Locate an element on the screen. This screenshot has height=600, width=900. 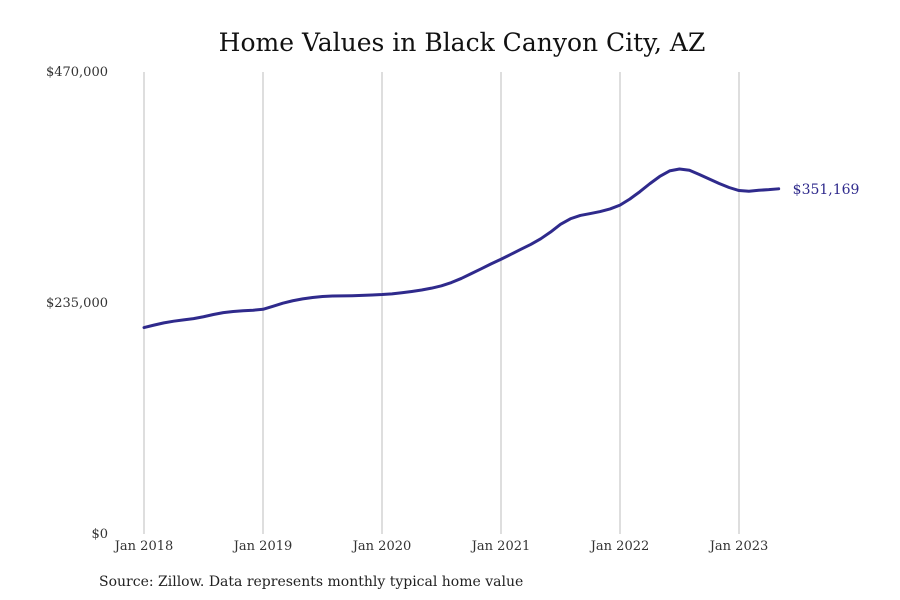
x-tick-label: Jan 2023 is located at coordinates (738, 546).